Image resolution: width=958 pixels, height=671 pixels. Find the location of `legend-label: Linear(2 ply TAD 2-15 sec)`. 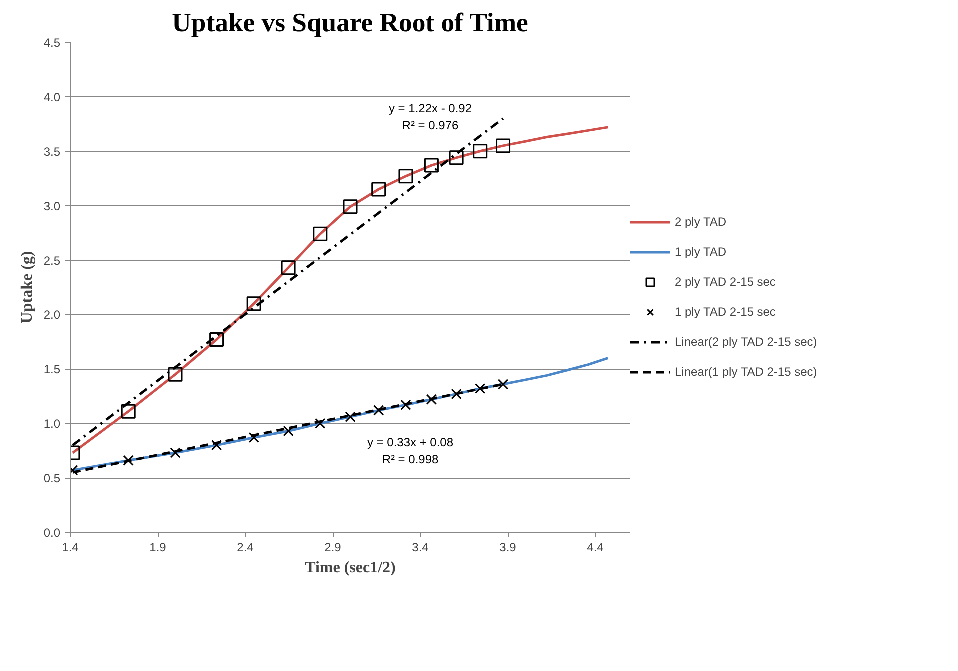

legend-label: Linear(2 ply TAD 2-15 sec) is located at coordinates (746, 342).